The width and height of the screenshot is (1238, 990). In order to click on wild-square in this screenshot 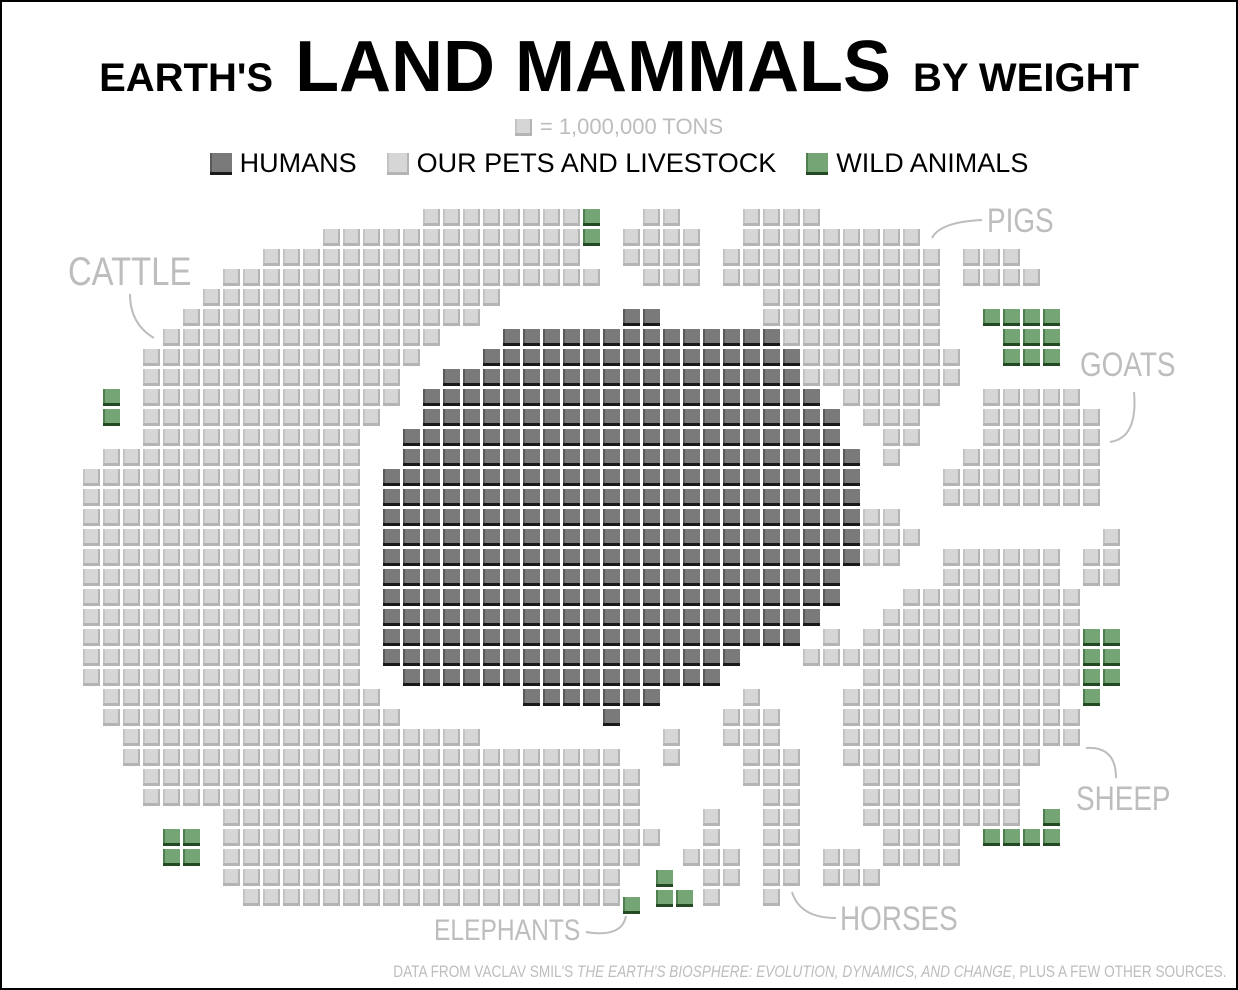, I will do `click(1031, 337)`.